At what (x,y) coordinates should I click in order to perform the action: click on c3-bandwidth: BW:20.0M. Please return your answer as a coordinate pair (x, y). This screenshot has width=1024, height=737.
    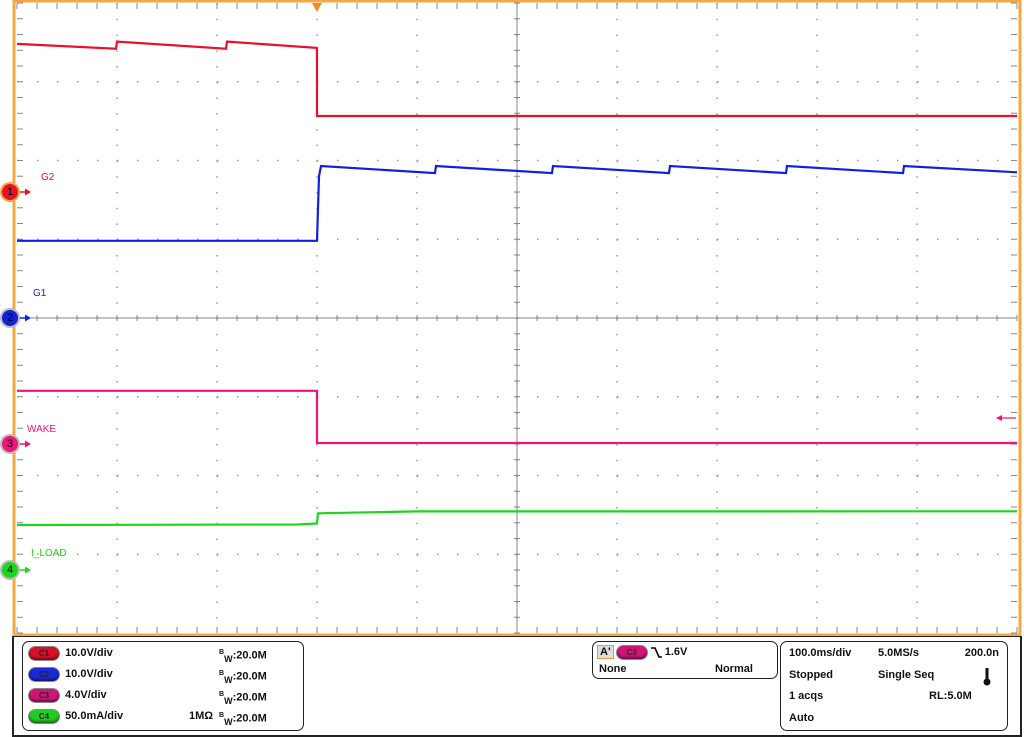
    Looking at the image, I should click on (243, 698).